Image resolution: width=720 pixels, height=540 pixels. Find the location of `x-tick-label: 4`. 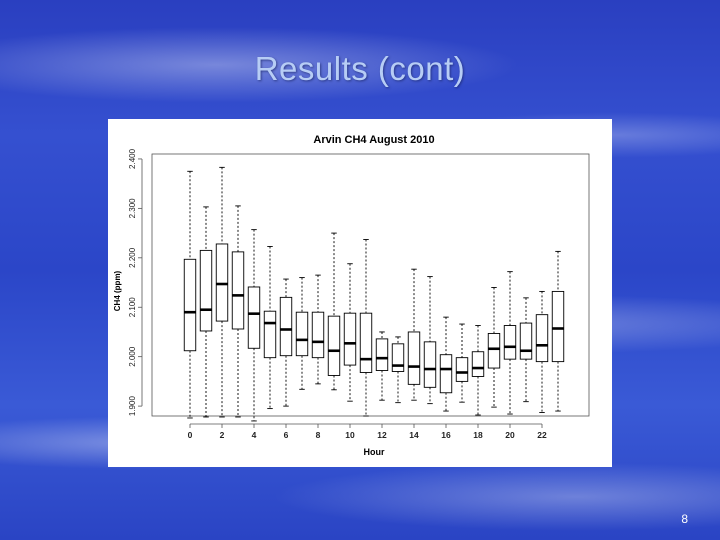

x-tick-label: 4 is located at coordinates (254, 435).